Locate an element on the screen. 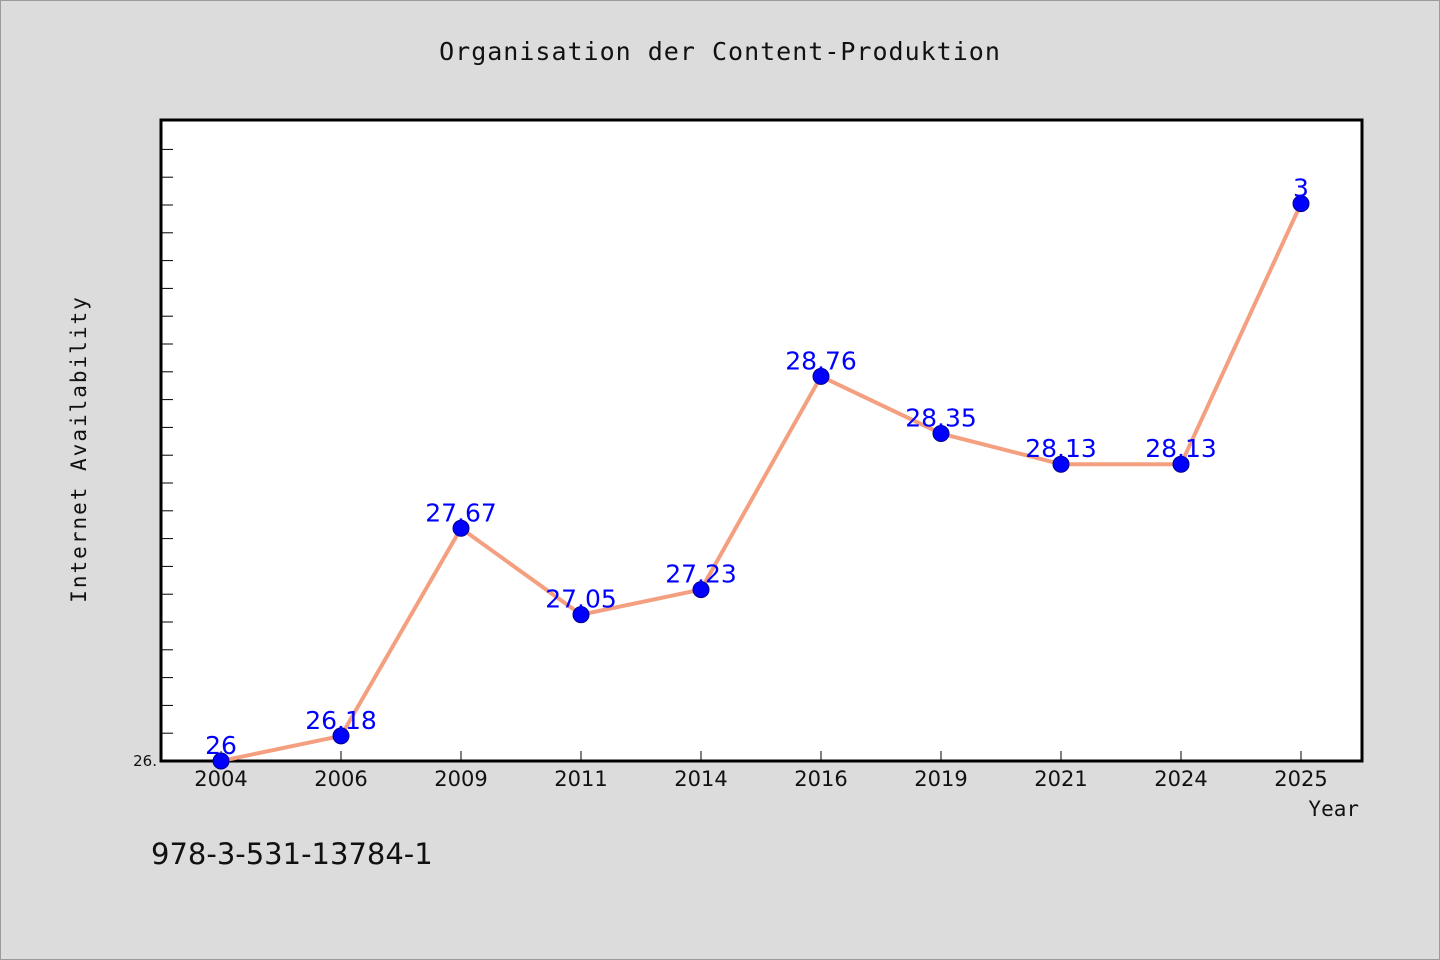 The width and height of the screenshot is (1440, 960). data-label: 3 is located at coordinates (1301, 188).